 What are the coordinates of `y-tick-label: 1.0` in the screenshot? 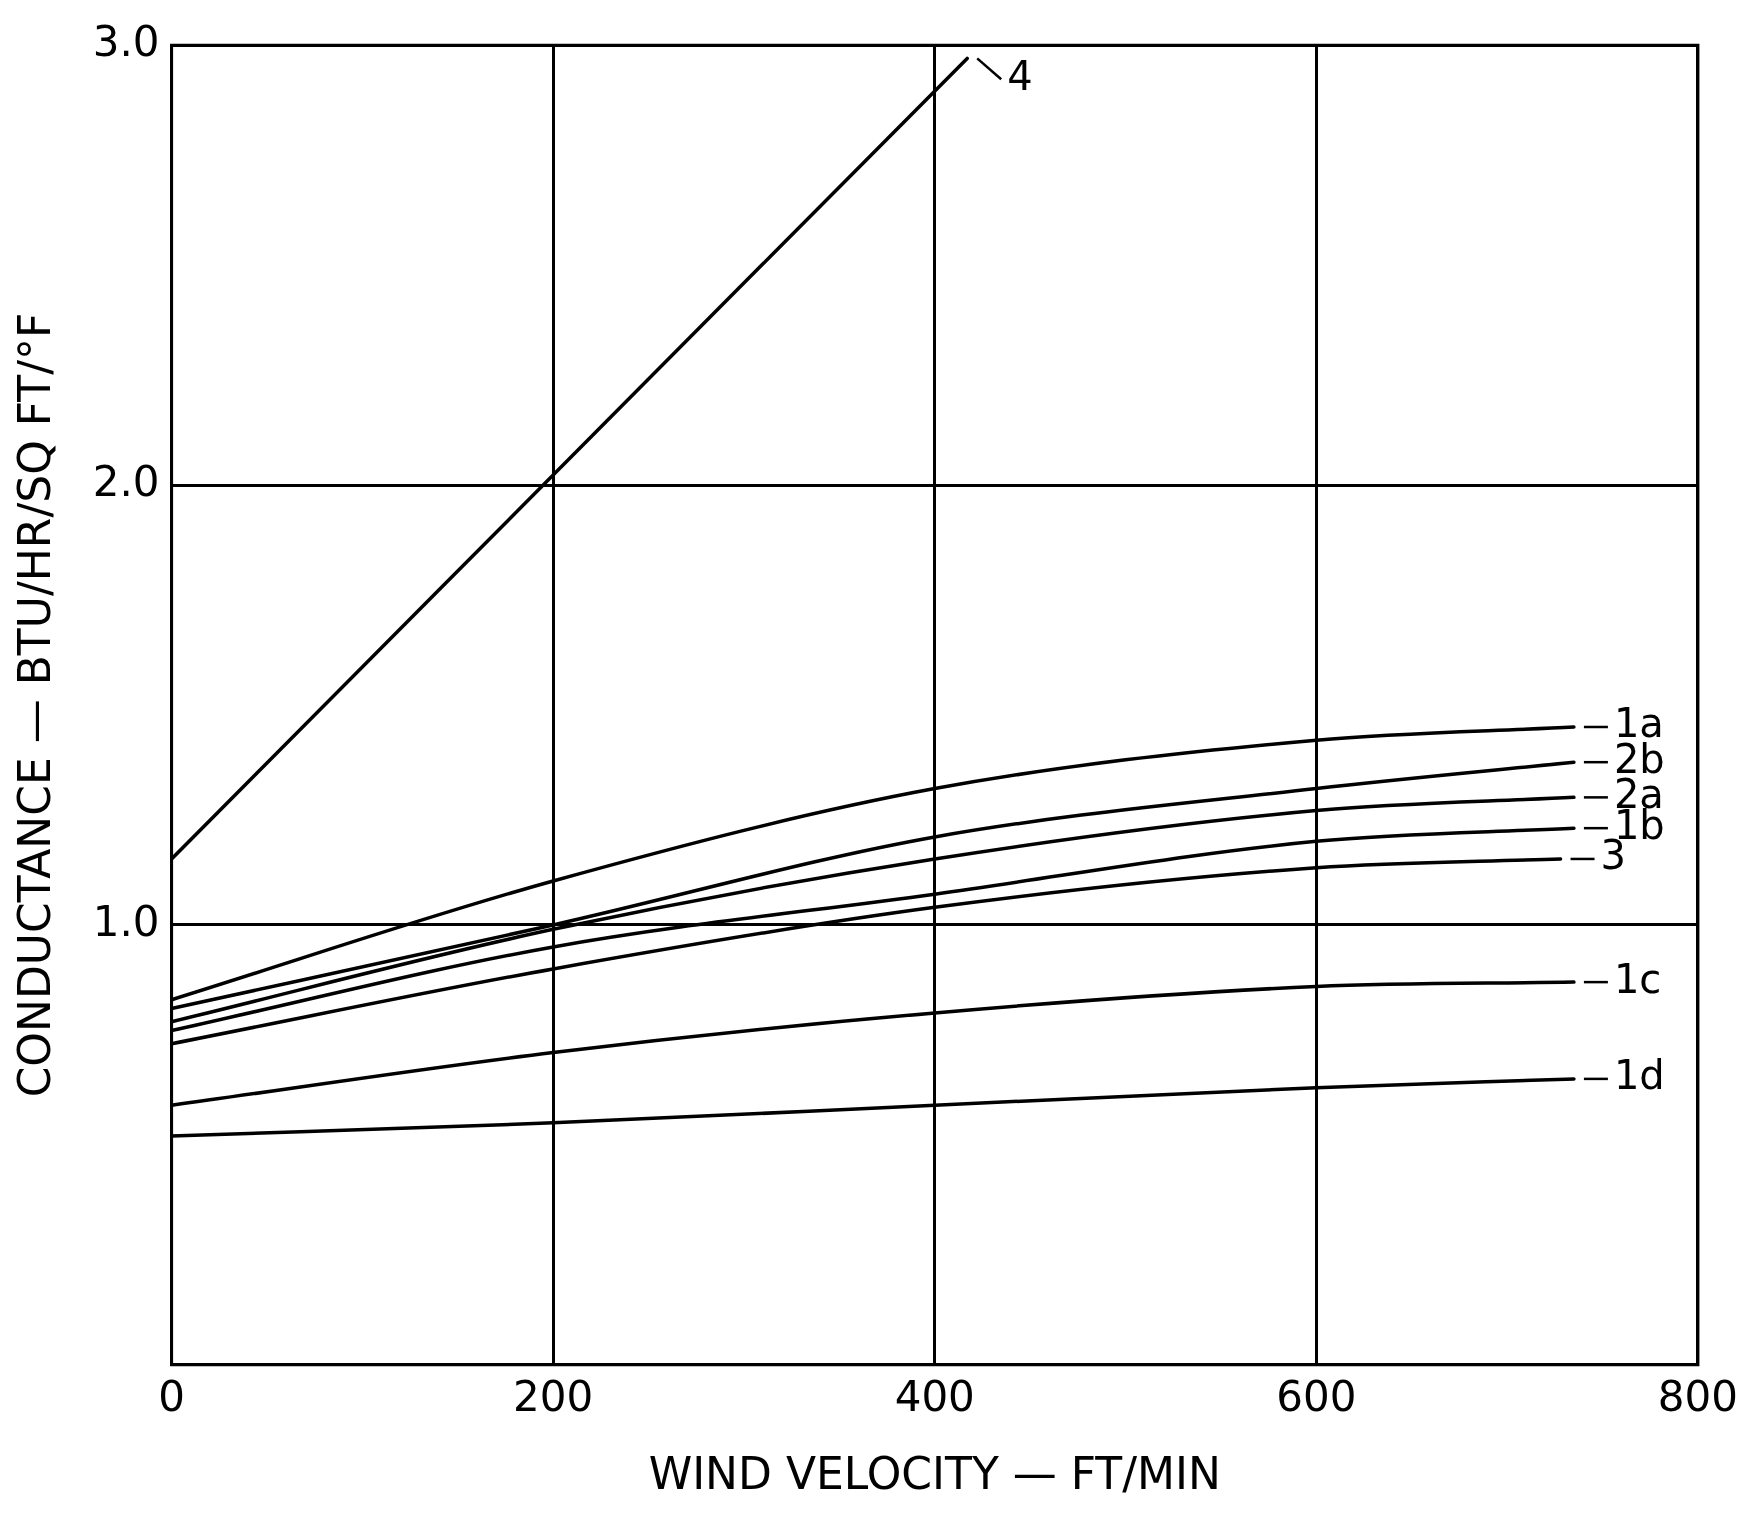 It's located at (126, 921).